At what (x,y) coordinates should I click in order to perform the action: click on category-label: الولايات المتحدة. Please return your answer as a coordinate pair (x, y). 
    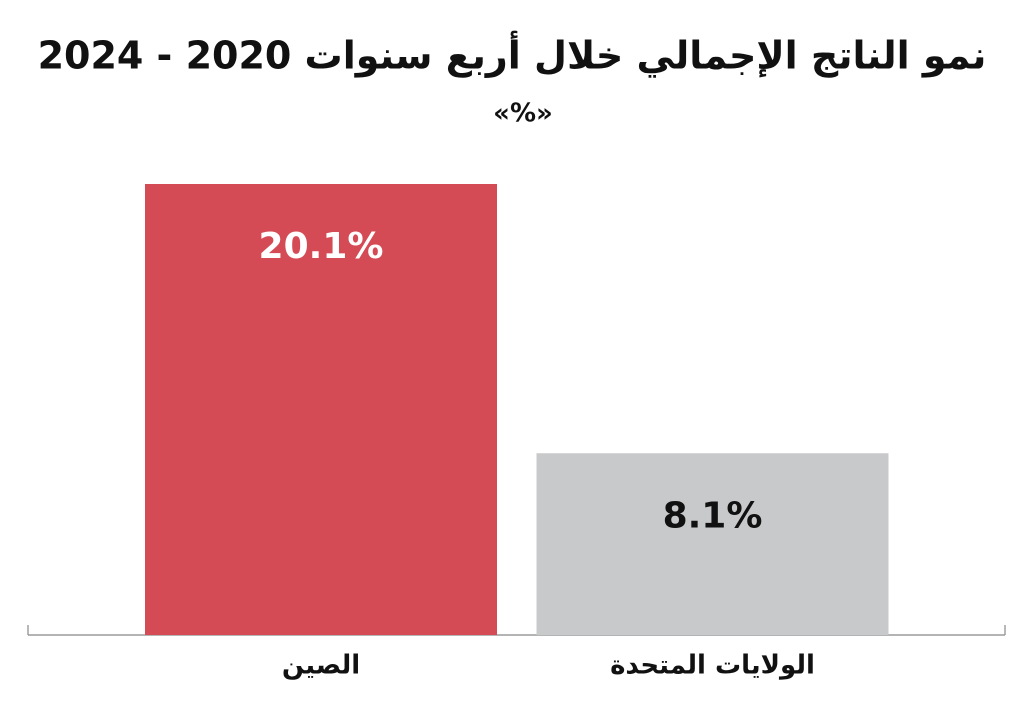
    Looking at the image, I should click on (712, 666).